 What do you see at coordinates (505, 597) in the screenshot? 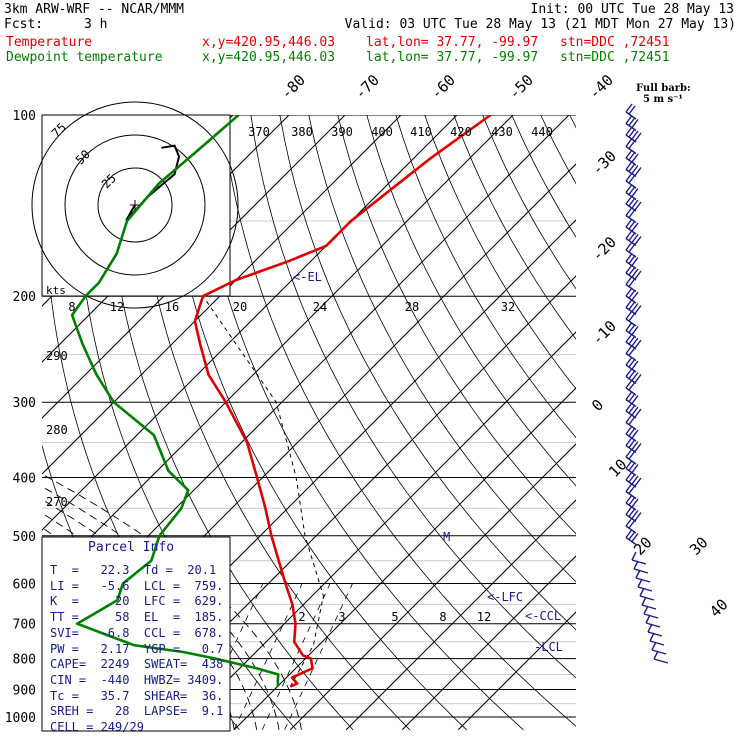
I see `level-marker: <-LFC` at bounding box center [505, 597].